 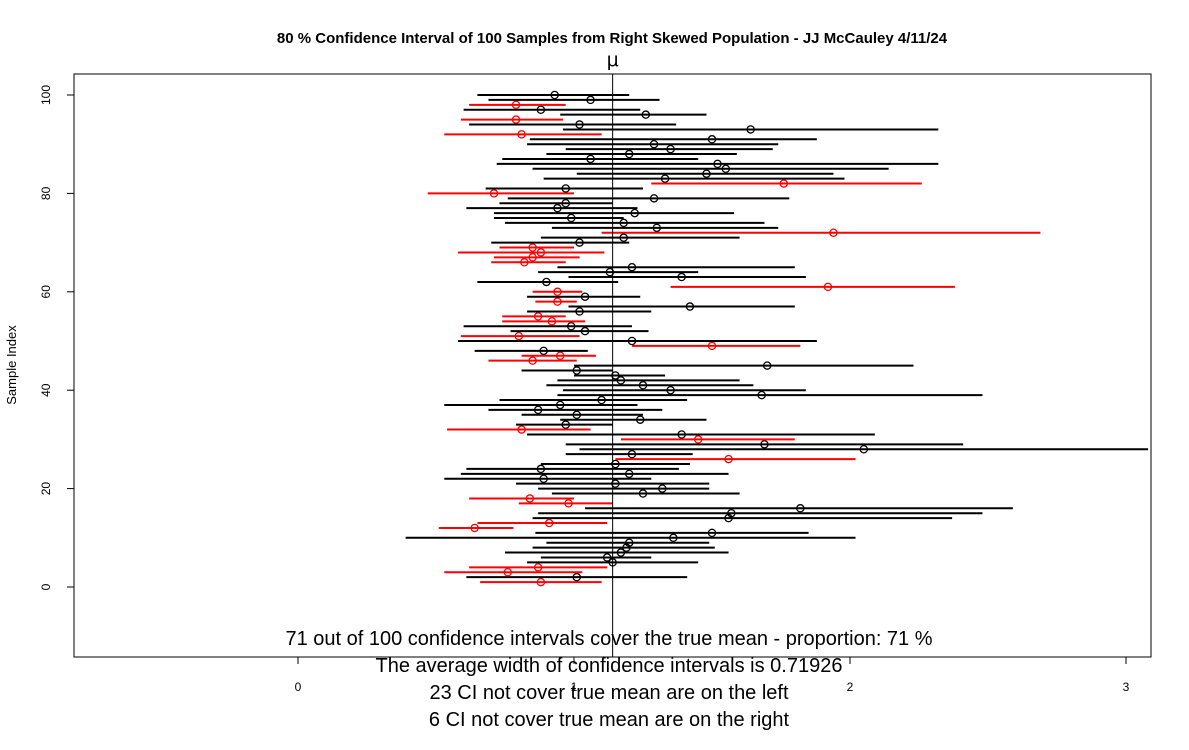 I want to click on true-mean-label: μ, so click(x=613, y=60).